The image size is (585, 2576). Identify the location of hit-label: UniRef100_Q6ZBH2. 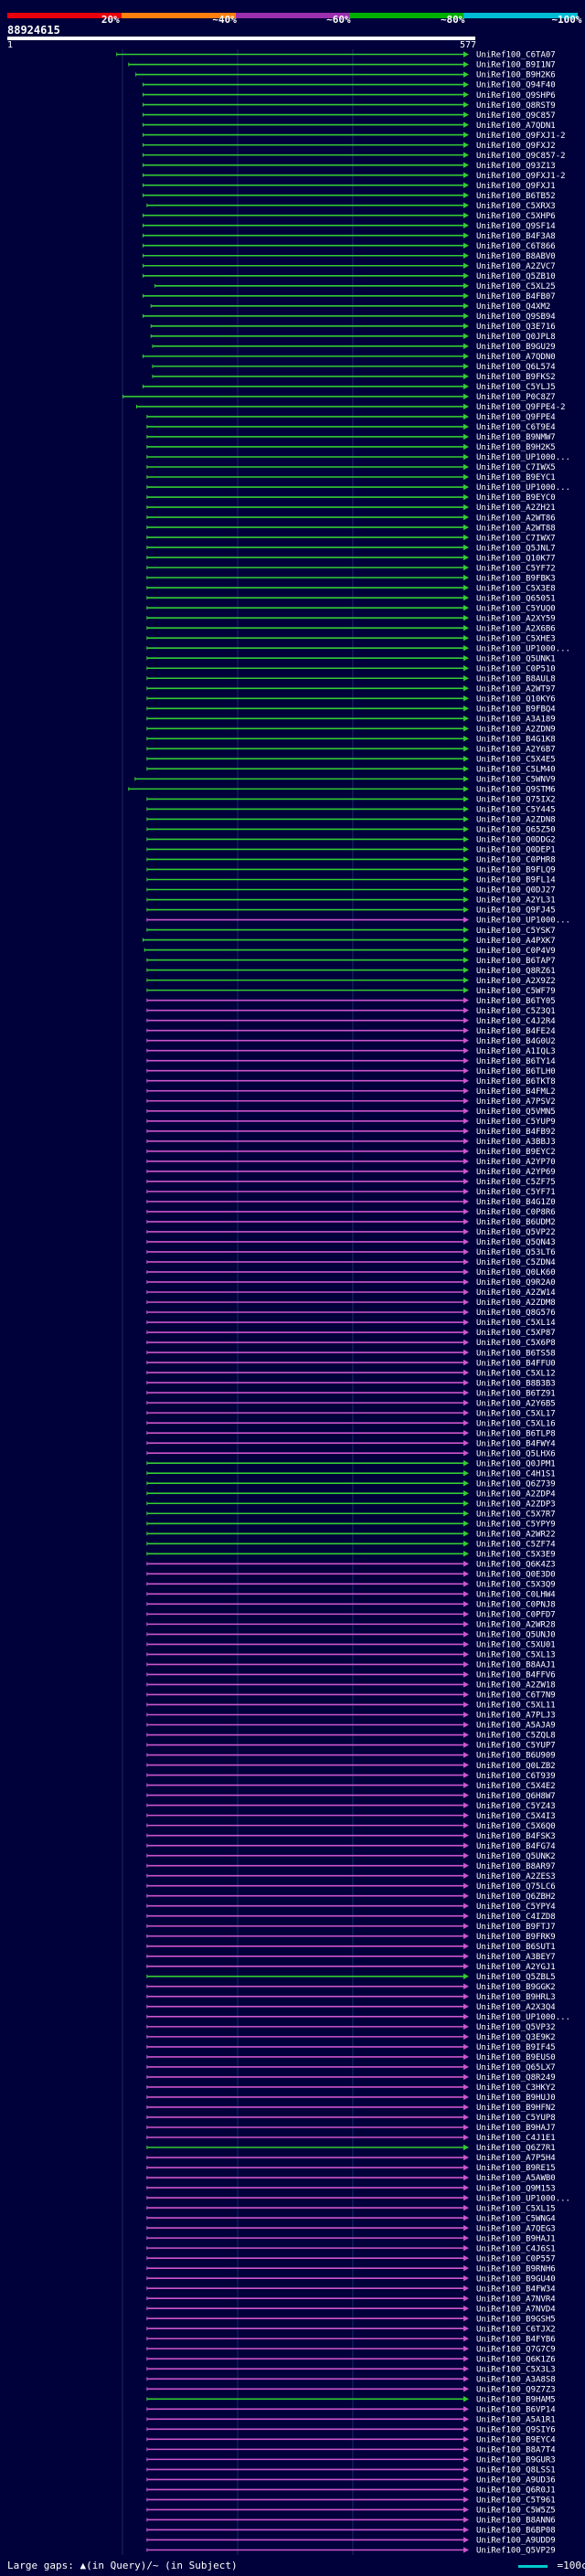
(516, 1897).